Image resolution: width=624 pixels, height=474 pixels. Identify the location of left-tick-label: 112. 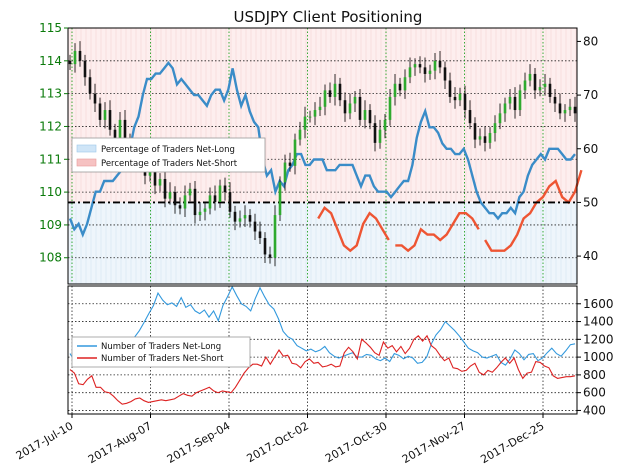
(50, 126).